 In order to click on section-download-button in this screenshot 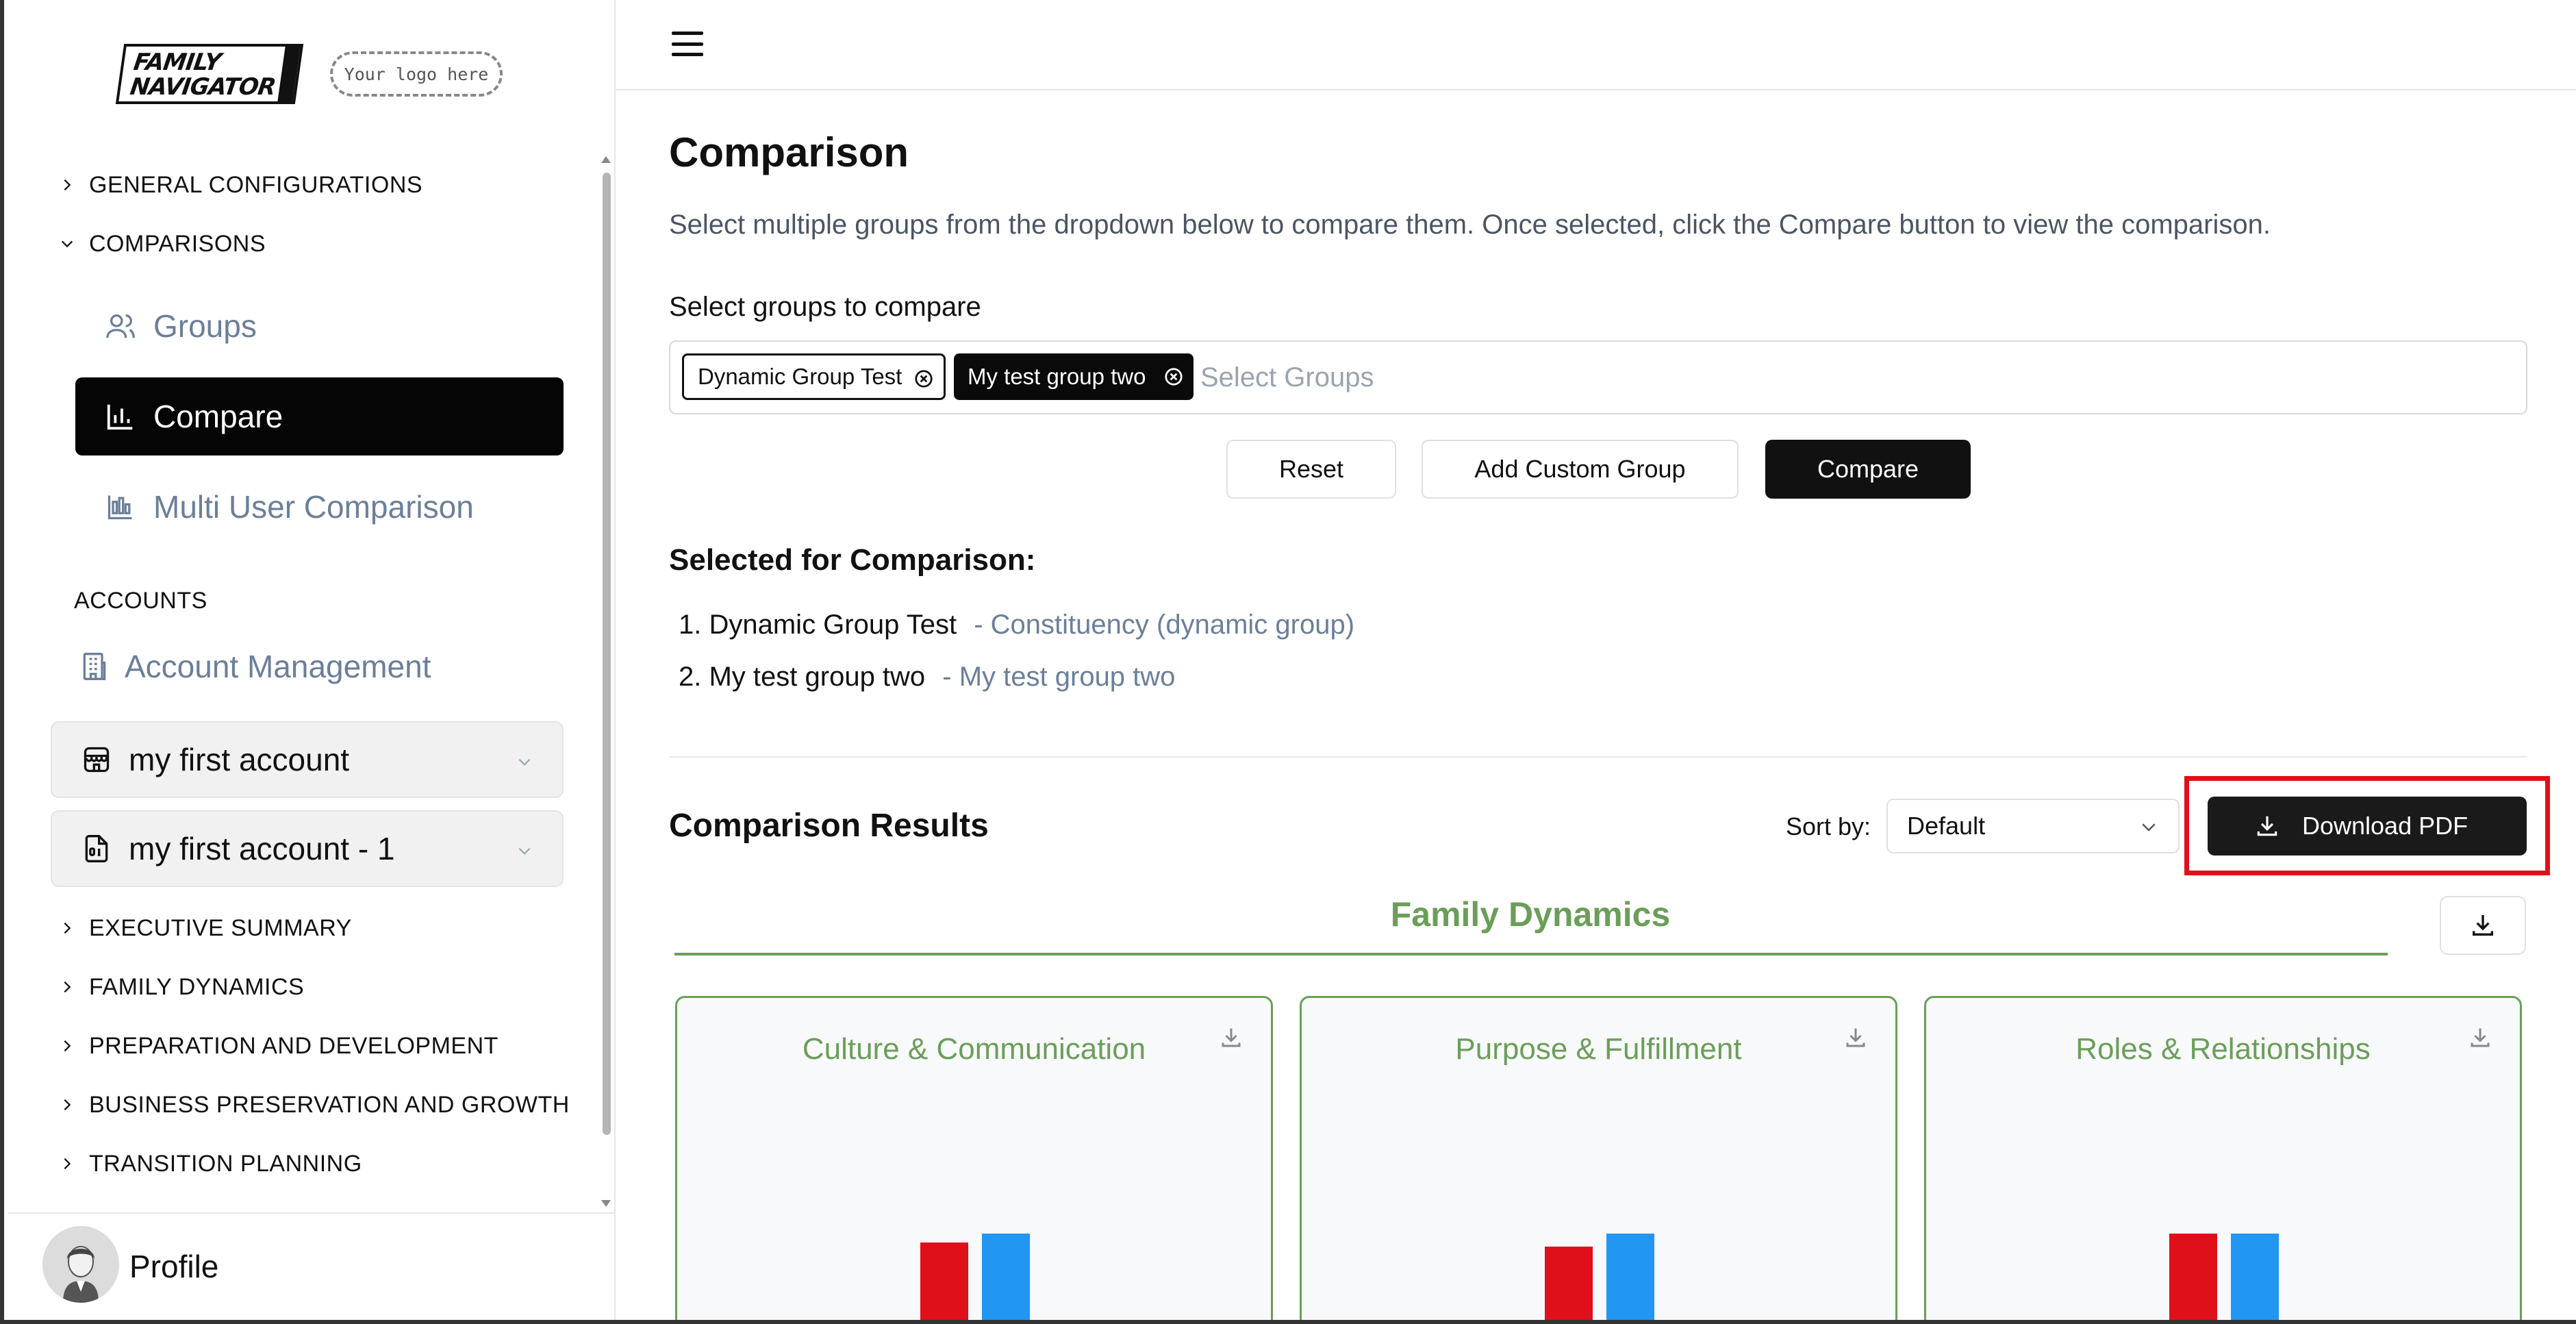, I will do `click(2483, 925)`.